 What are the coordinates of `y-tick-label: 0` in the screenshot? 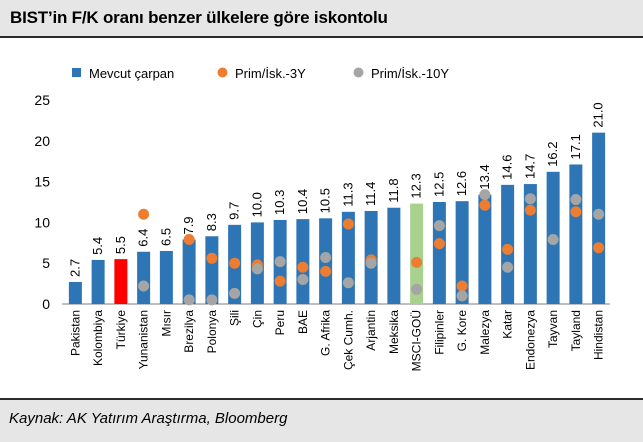 It's located at (46, 304).